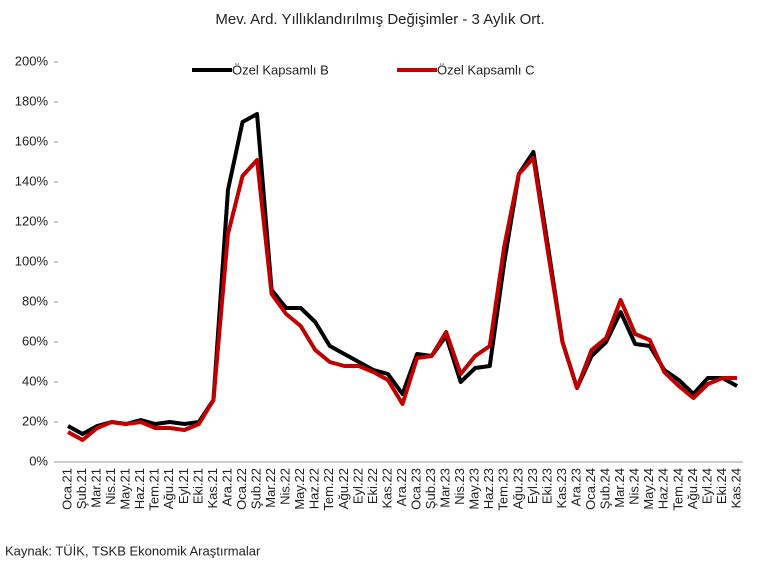 This screenshot has height=572, width=763. Describe the element at coordinates (280, 69) in the screenshot. I see `legend-label: Özel Kapsamlı B` at that location.